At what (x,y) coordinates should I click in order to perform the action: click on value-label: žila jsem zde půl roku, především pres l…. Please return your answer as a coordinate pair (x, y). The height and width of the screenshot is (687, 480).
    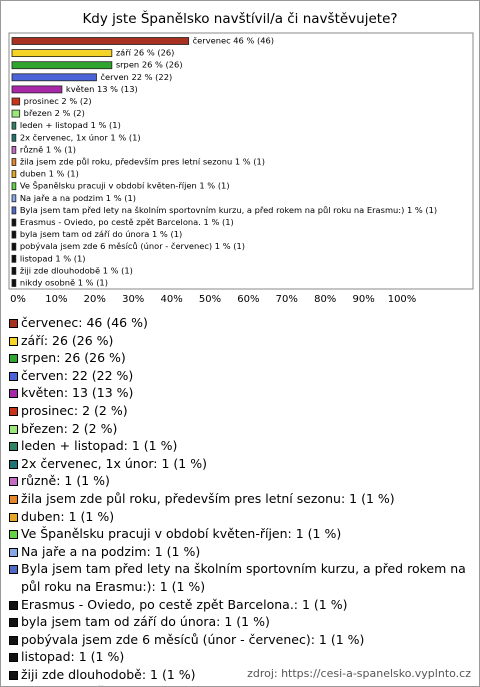
    Looking at the image, I should click on (142, 162).